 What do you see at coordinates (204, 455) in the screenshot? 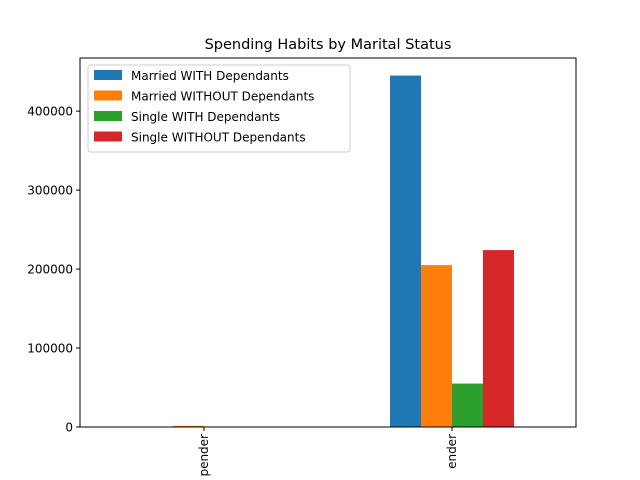
I see `x-tick-label-1: pender` at bounding box center [204, 455].